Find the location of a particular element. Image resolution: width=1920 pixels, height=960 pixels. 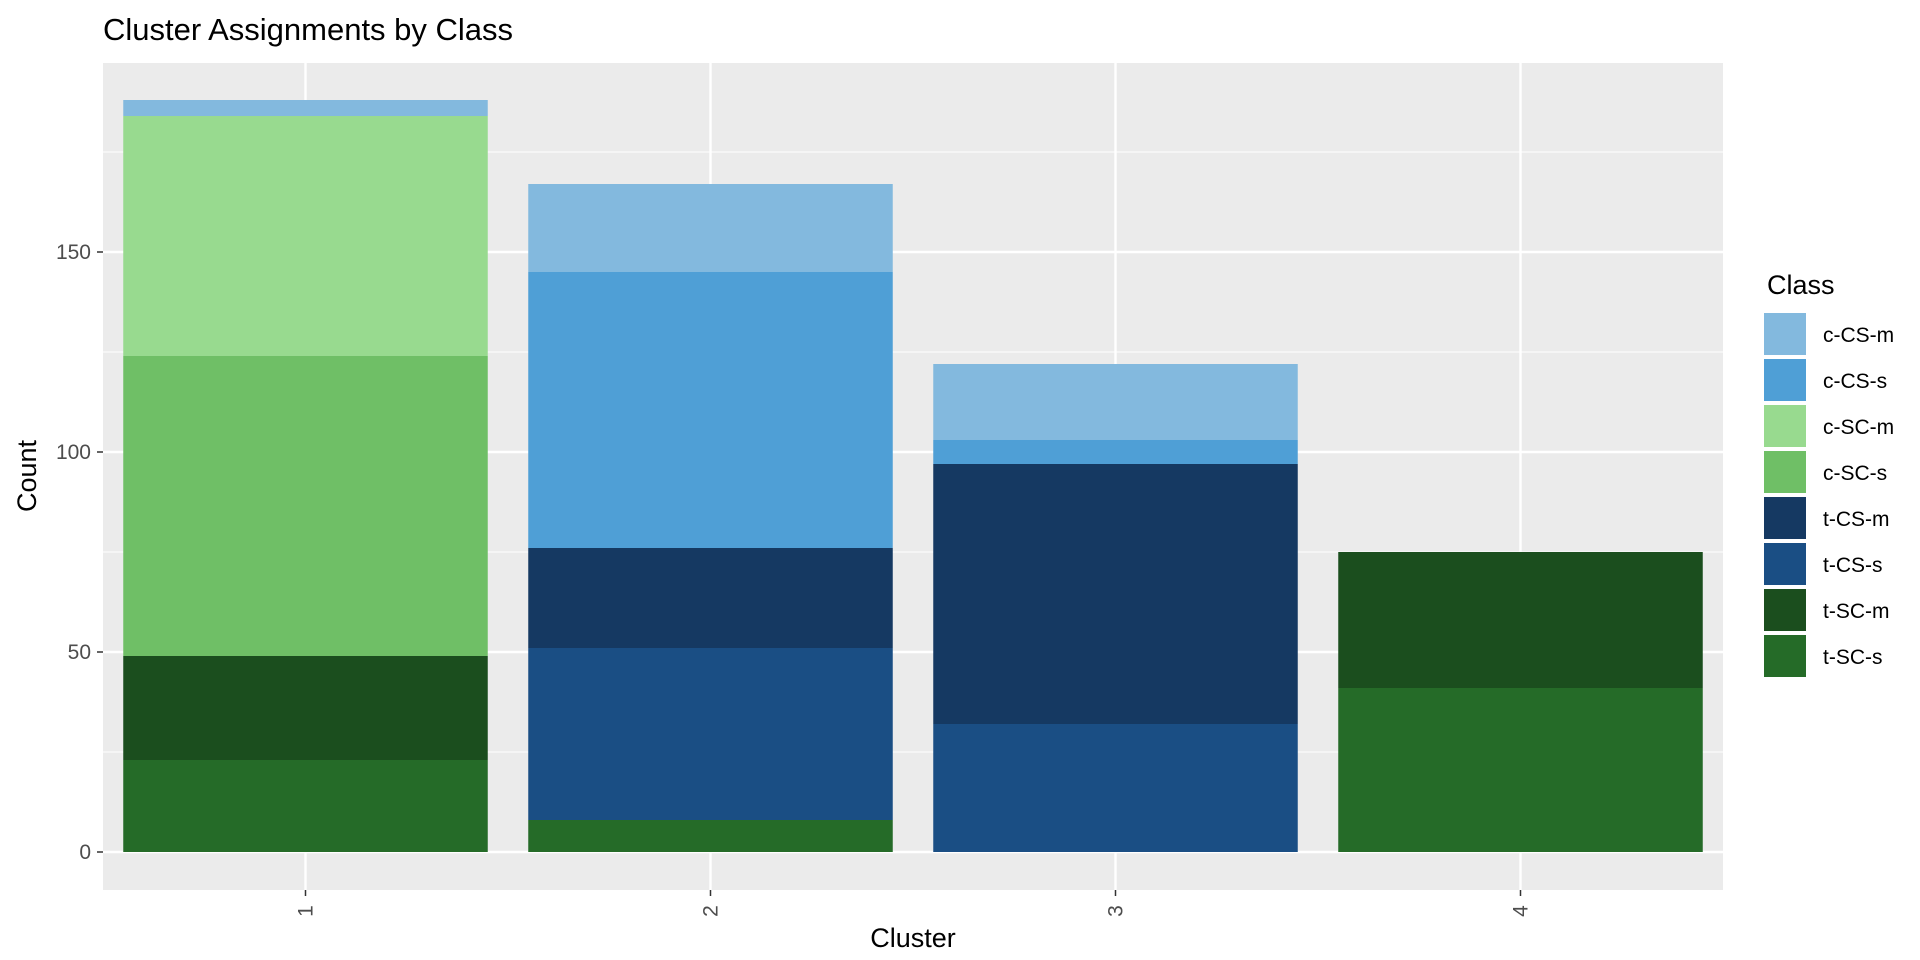

legend-label-t-CS-m: t-CS-m is located at coordinates (1856, 519).